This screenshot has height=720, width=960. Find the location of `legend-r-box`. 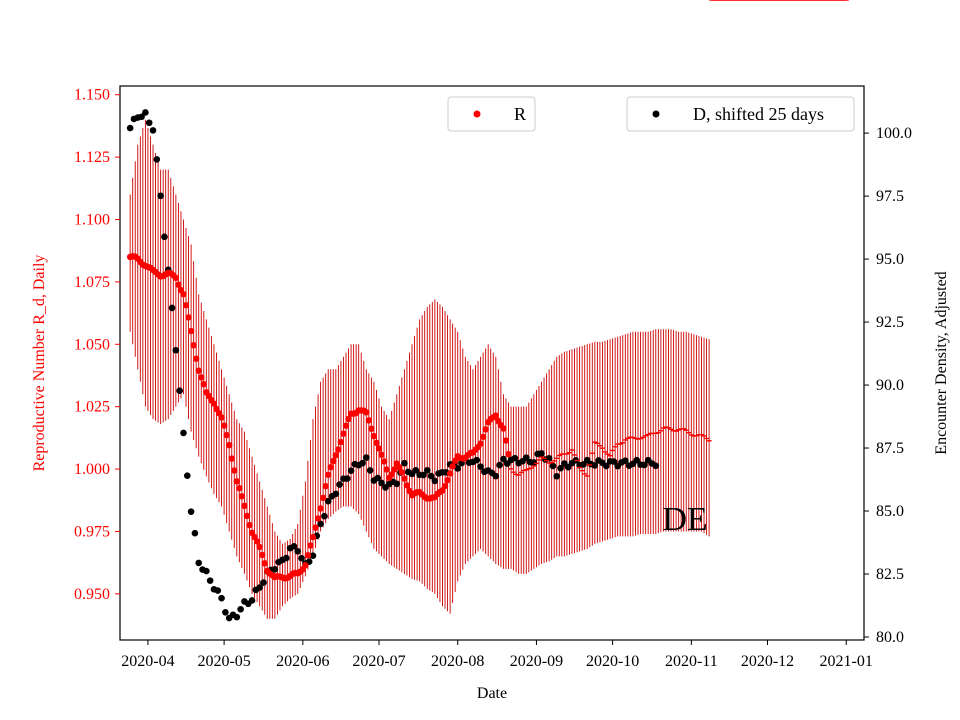

legend-r-box is located at coordinates (491, 114).